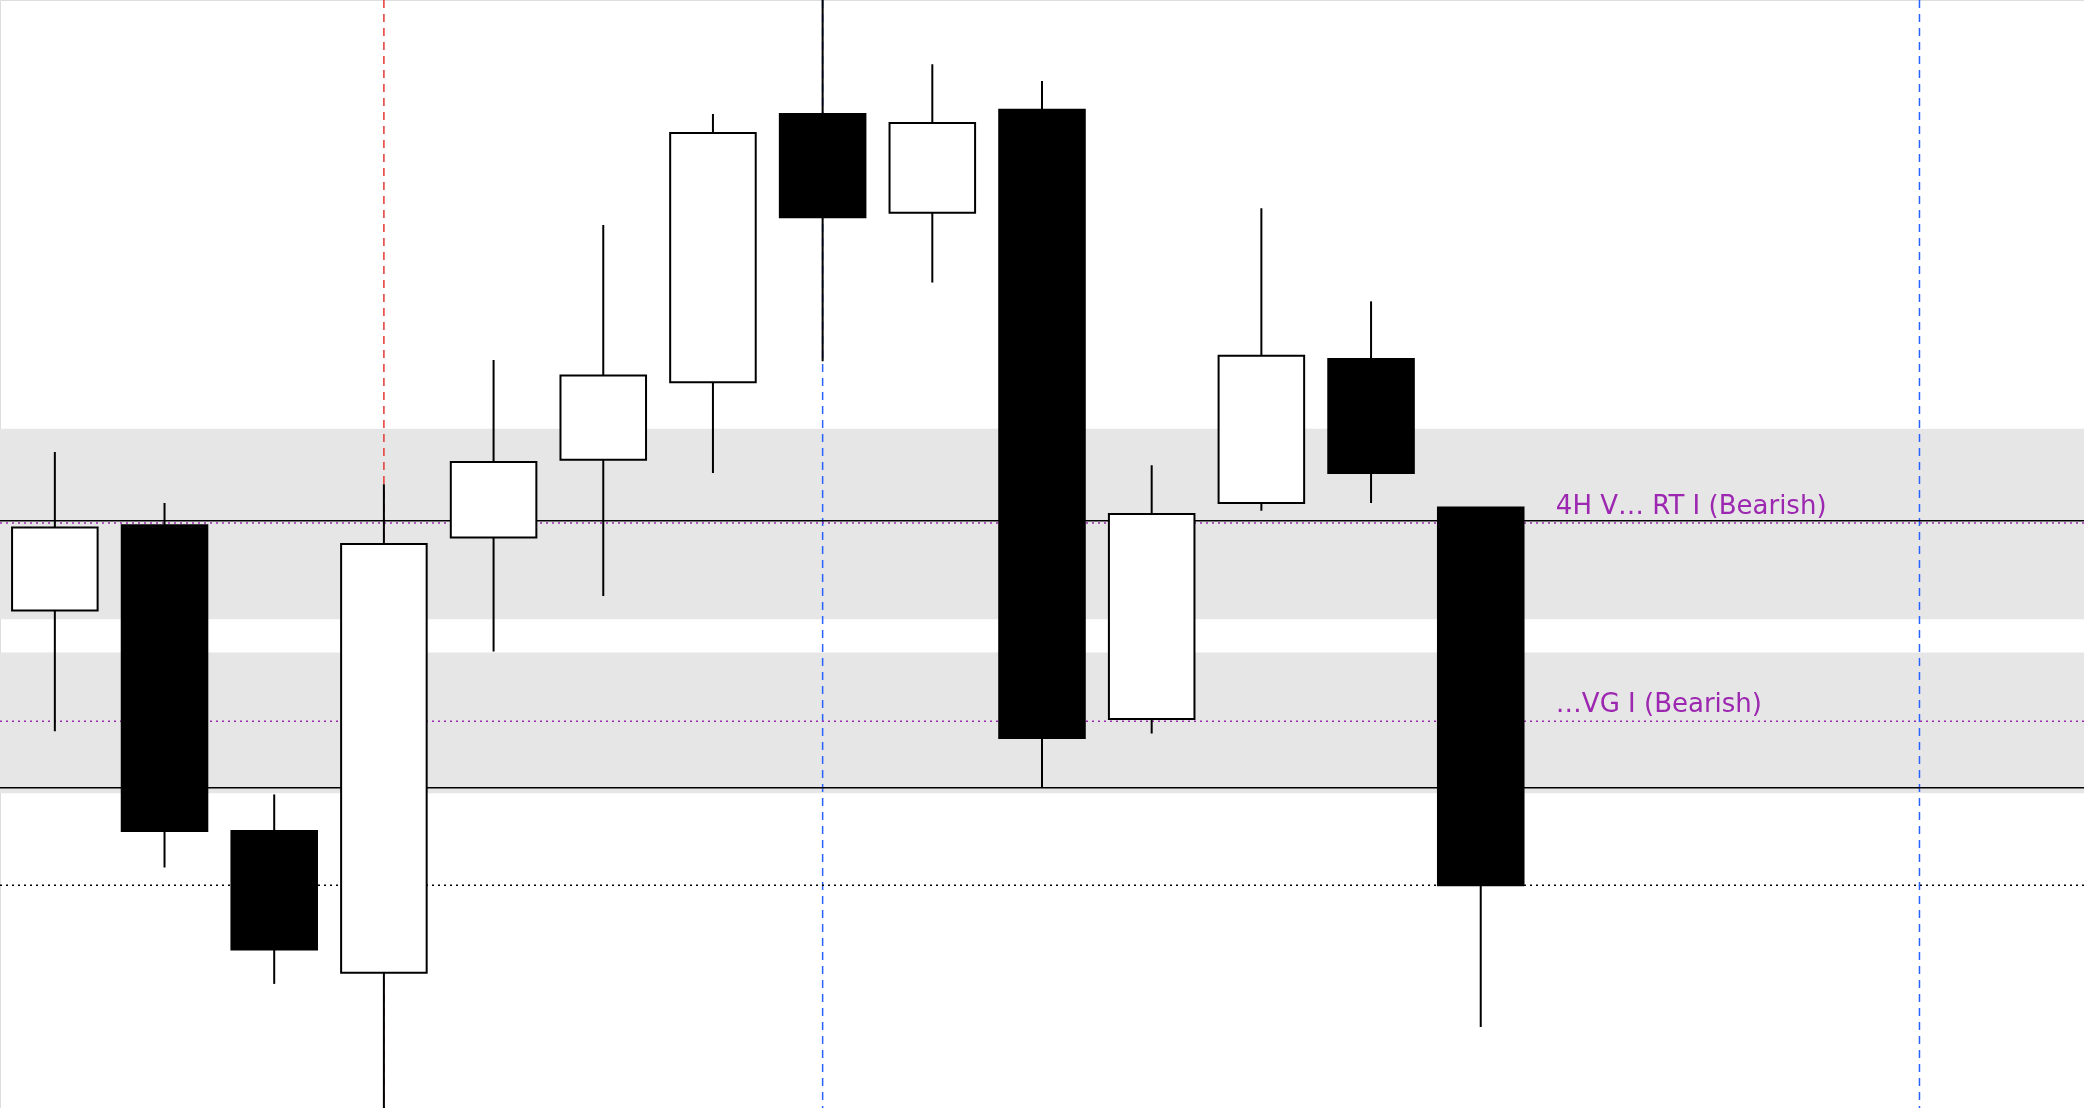 This screenshot has width=2084, height=1108. What do you see at coordinates (1691, 504) in the screenshot?
I see `ref-line-label: 4H V… RT I (Bearish)` at bounding box center [1691, 504].